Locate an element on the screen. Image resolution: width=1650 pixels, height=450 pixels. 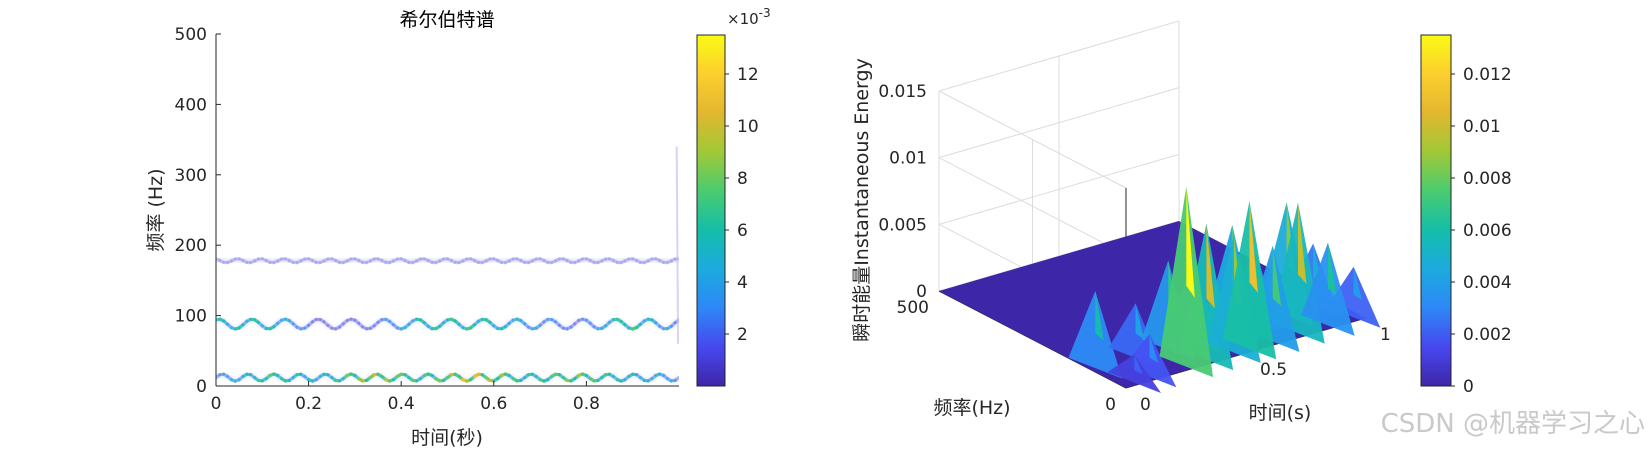
ridge-IMF-mid is located at coordinates (447, 324).